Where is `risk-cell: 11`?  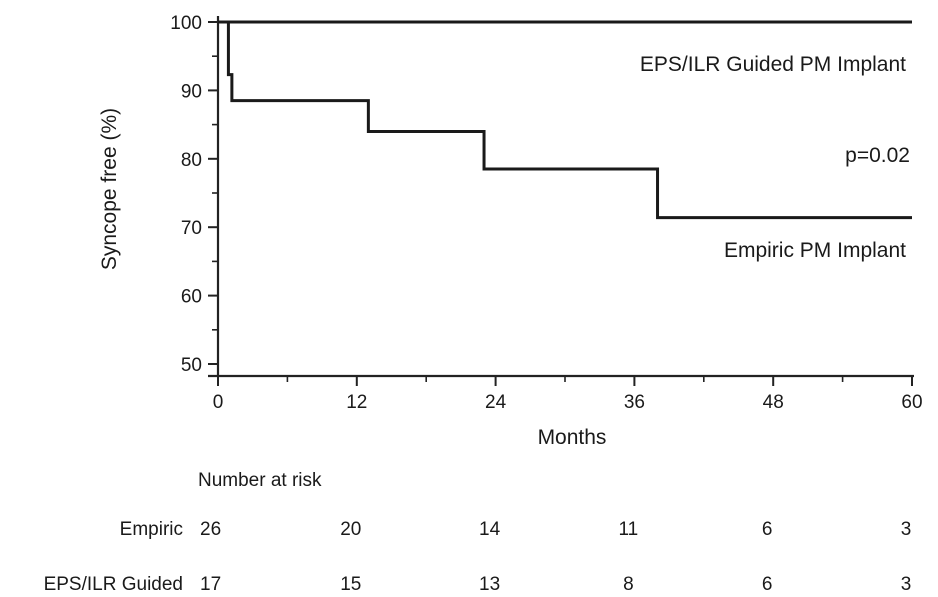 risk-cell: 11 is located at coordinates (628, 529).